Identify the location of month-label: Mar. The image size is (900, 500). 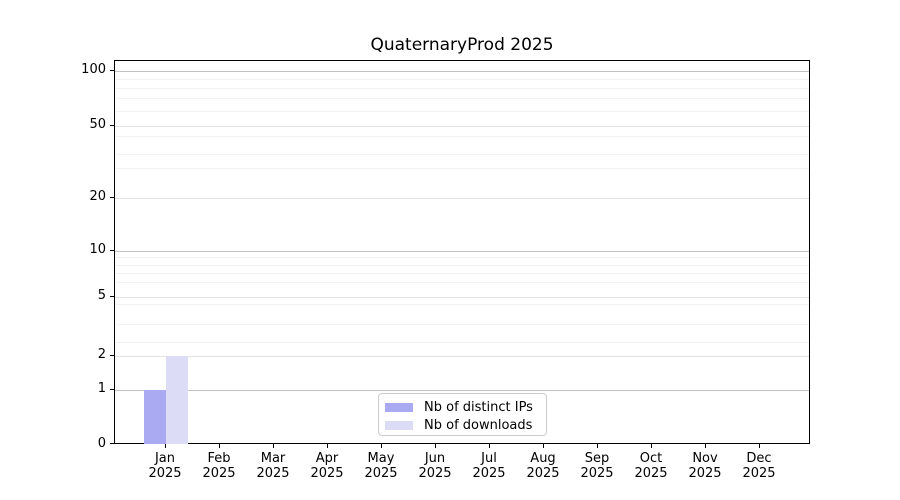
(273, 458).